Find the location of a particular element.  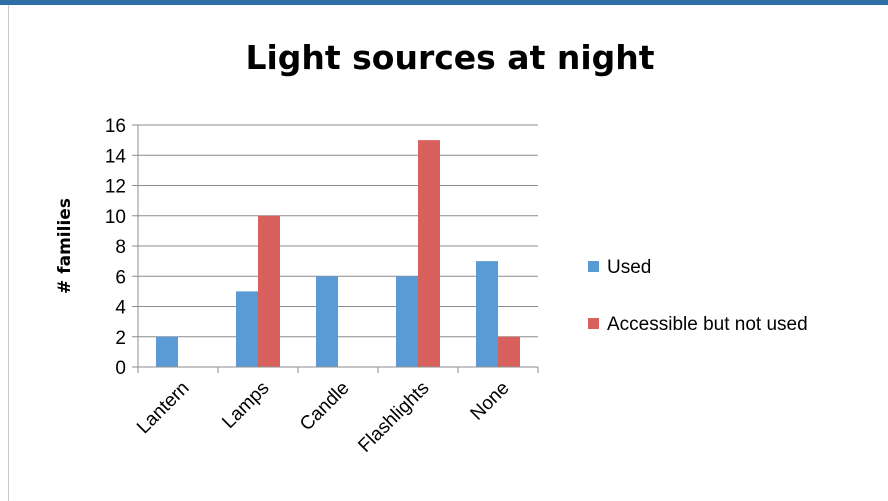

legend: Used Accessible but not used is located at coordinates (698, 296).